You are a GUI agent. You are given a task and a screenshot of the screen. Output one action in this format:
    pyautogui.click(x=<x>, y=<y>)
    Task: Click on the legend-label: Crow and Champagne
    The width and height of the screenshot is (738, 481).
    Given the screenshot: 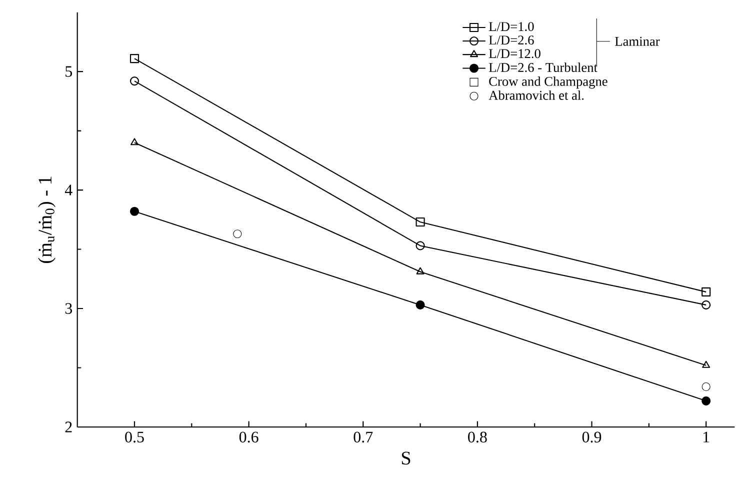 What is the action you would take?
    pyautogui.click(x=548, y=82)
    